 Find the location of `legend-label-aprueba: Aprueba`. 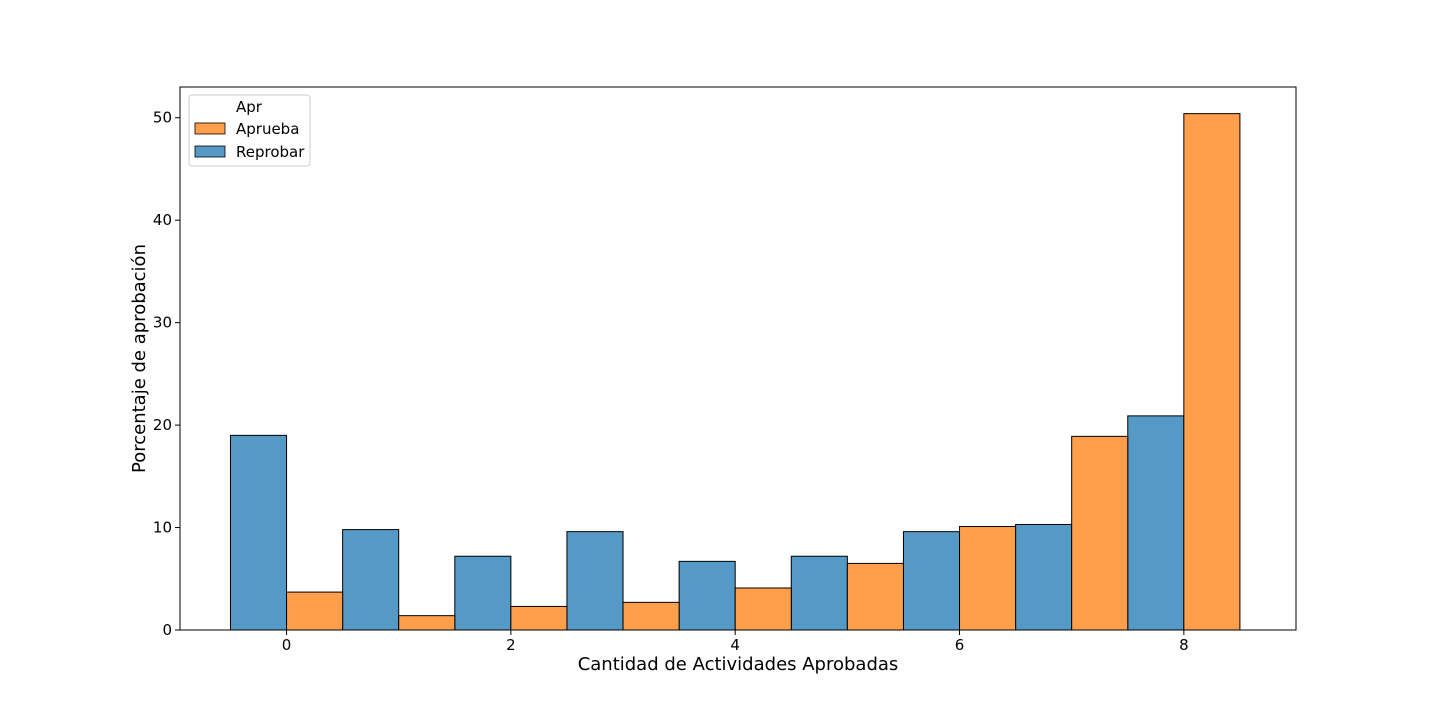

legend-label-aprueba: Aprueba is located at coordinates (267, 129).